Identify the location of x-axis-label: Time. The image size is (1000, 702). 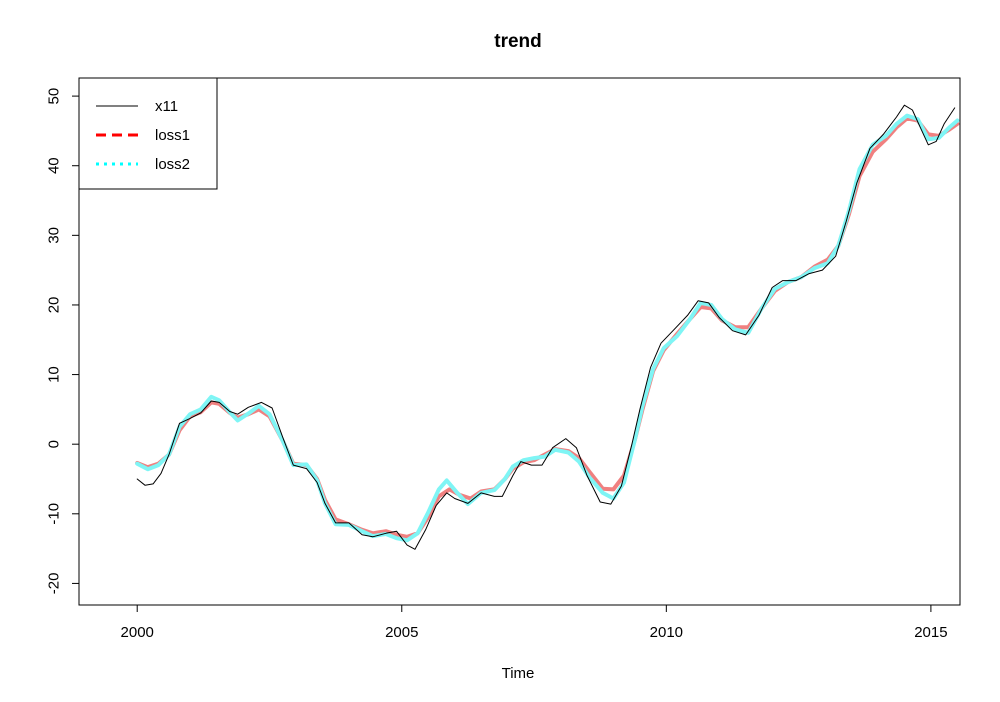
(518, 673).